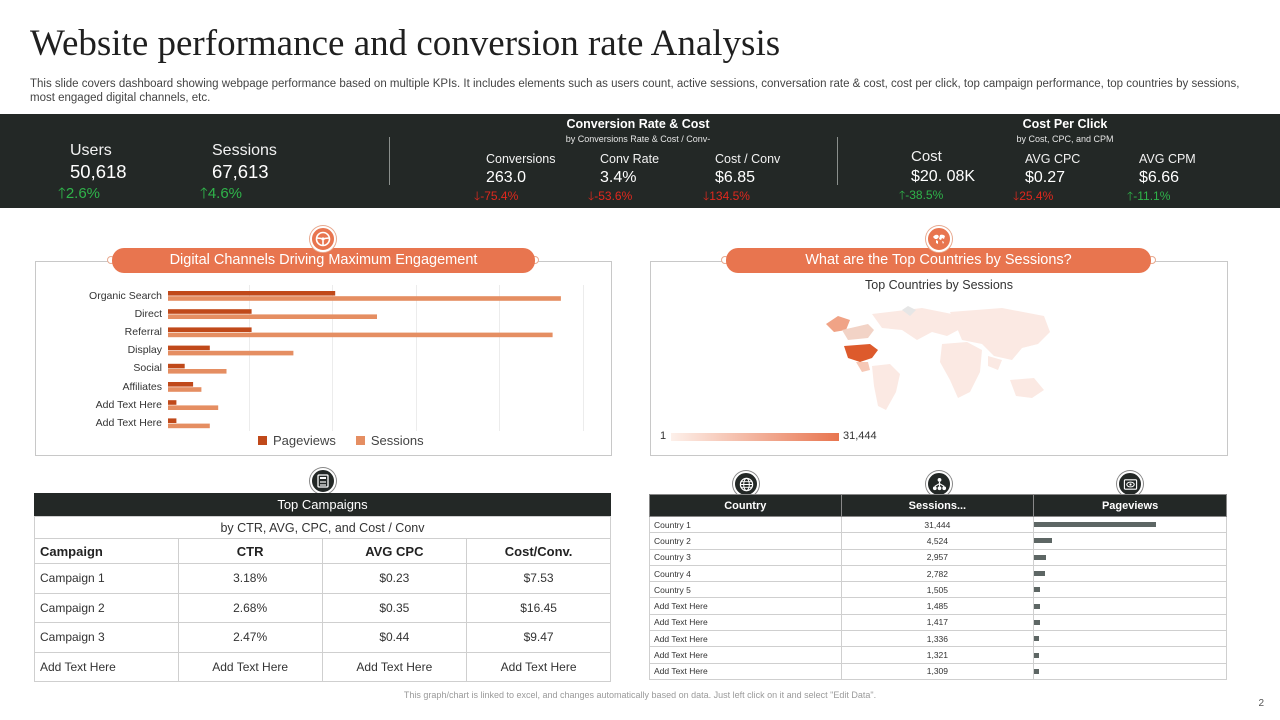 Image resolution: width=1280 pixels, height=720 pixels. I want to click on campaigns-subtitle-row: by CTR, AVG, CPC, and Cost / Conv, so click(322, 527).